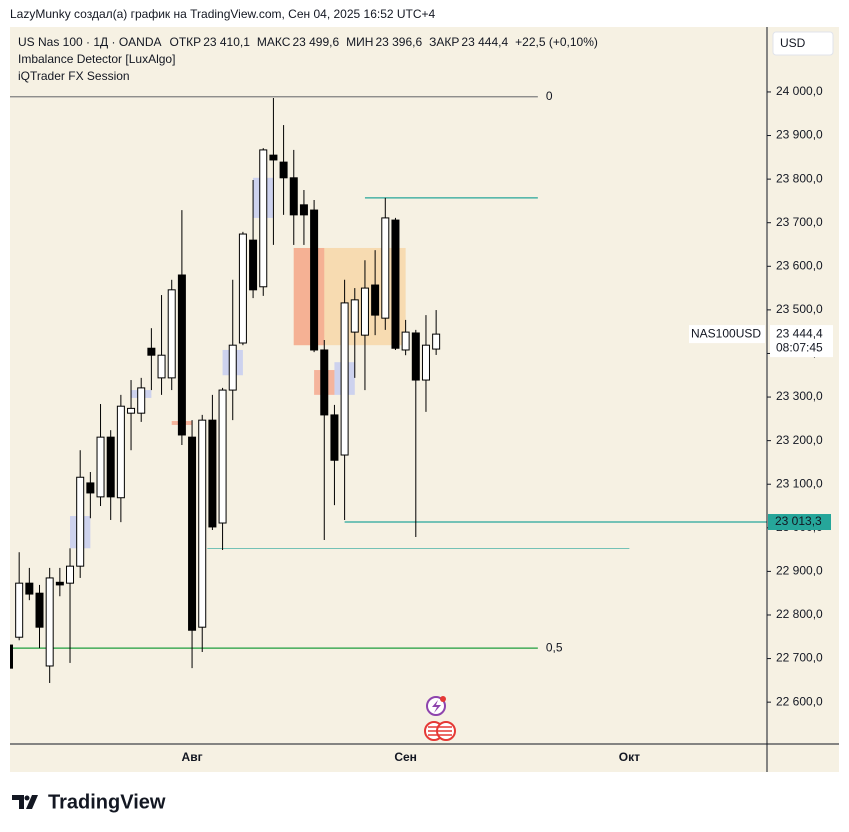  I want to click on legend-item: 23 410,1, so click(226, 42).